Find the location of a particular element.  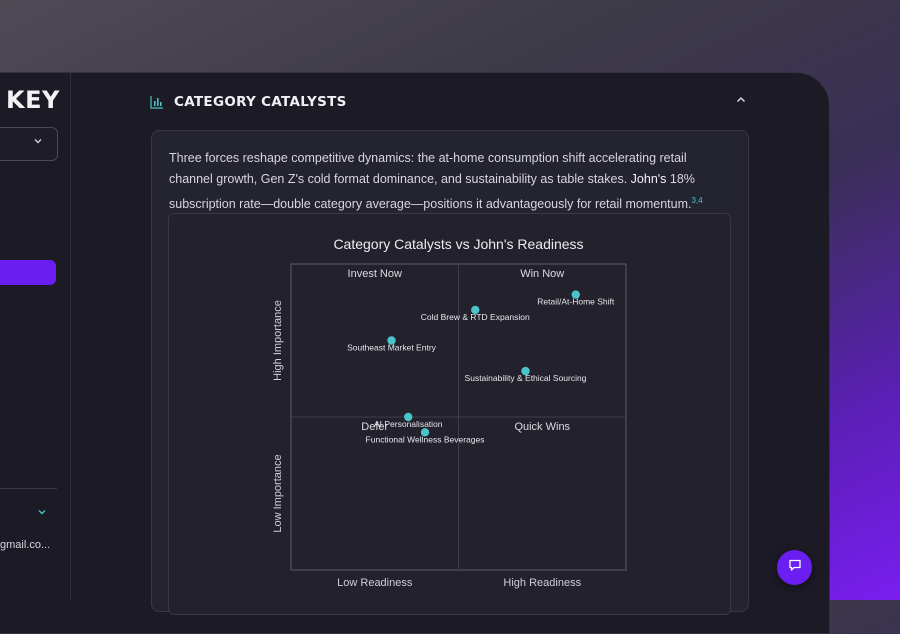

y-tick-label: High Importance is located at coordinates (278, 340).